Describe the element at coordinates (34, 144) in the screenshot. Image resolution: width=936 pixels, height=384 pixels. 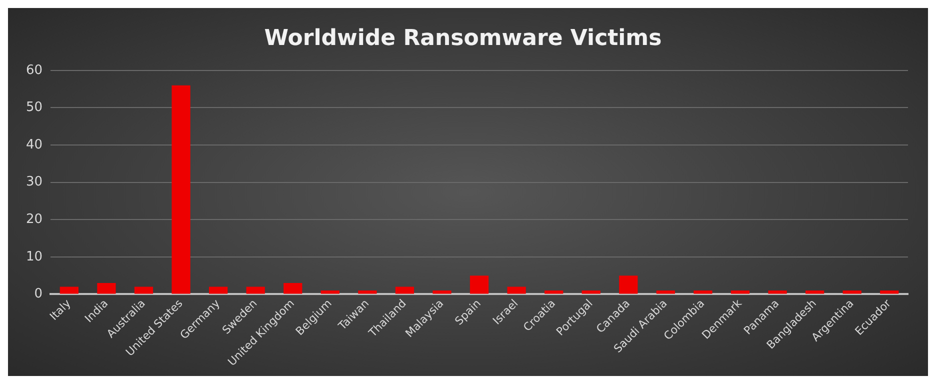
I see `y-tick-label: 40` at that location.